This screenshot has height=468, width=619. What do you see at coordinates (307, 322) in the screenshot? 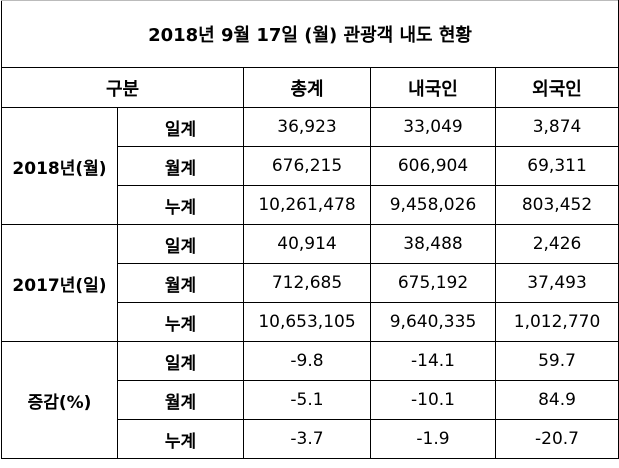
I see `cell-total: 10,653,105` at bounding box center [307, 322].